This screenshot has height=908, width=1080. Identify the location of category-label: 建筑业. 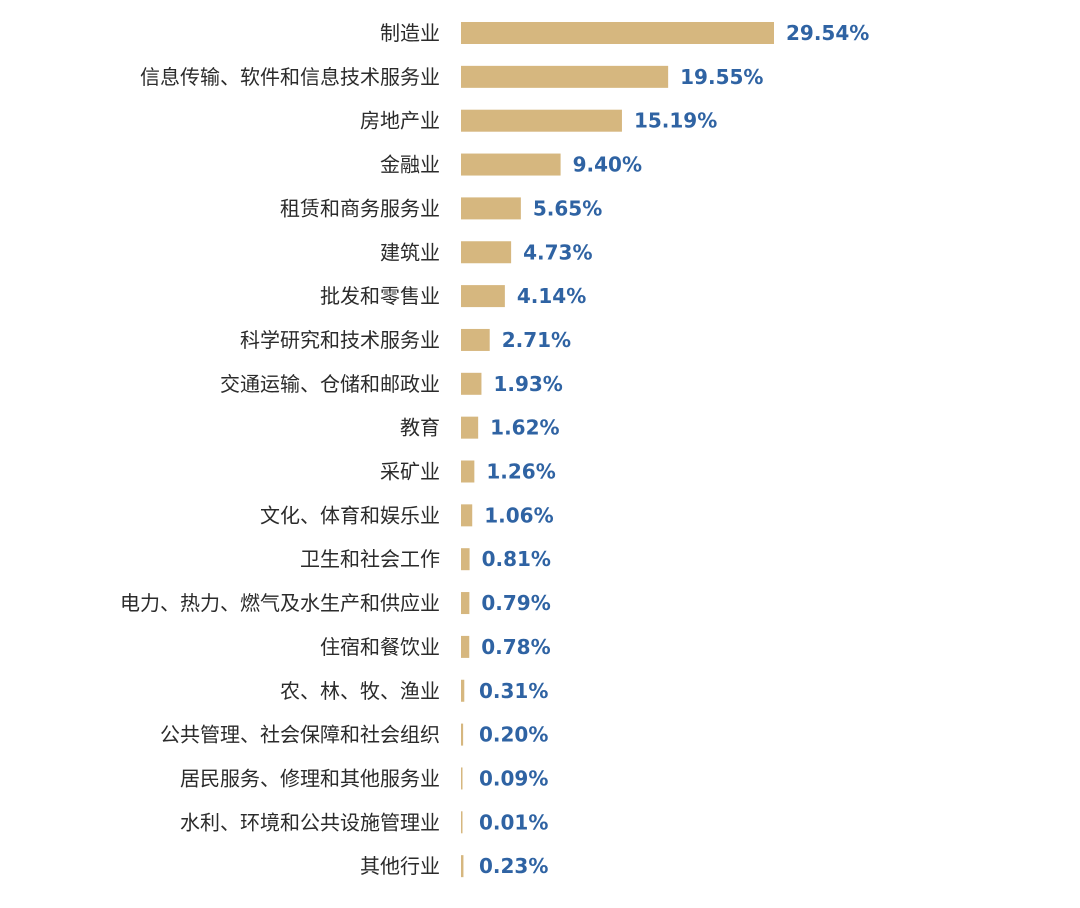
(410, 252).